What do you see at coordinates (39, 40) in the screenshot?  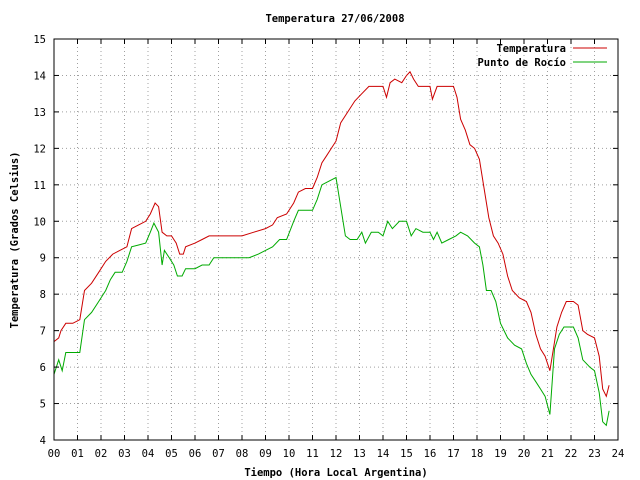 I see `y-tick-label: 15` at bounding box center [39, 40].